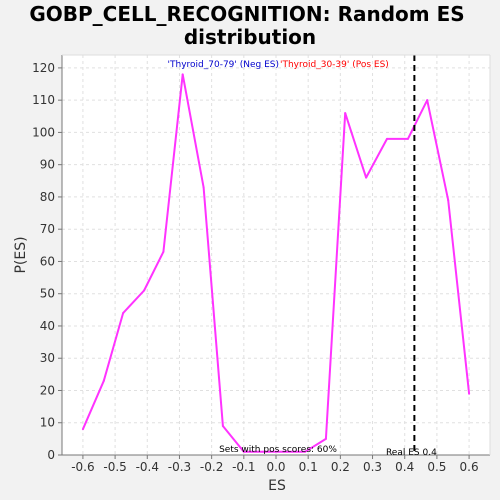 This screenshot has height=500, width=500. What do you see at coordinates (47, 390) in the screenshot?
I see `y-tick-label-2: 20` at bounding box center [47, 390].